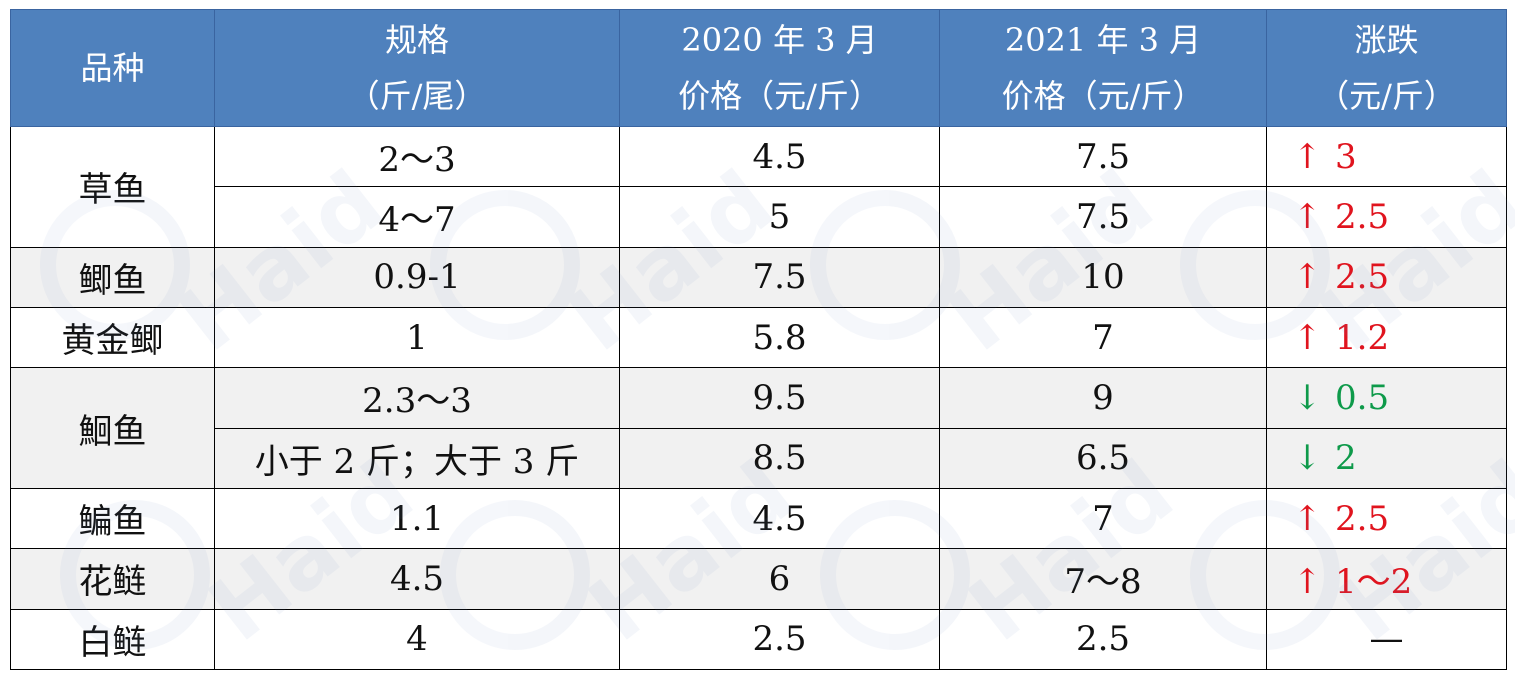 The width and height of the screenshot is (1515, 681). What do you see at coordinates (1103, 68) in the screenshot?
I see `header-price-2021: 2021 年 3 月价格（元/斤）` at bounding box center [1103, 68].